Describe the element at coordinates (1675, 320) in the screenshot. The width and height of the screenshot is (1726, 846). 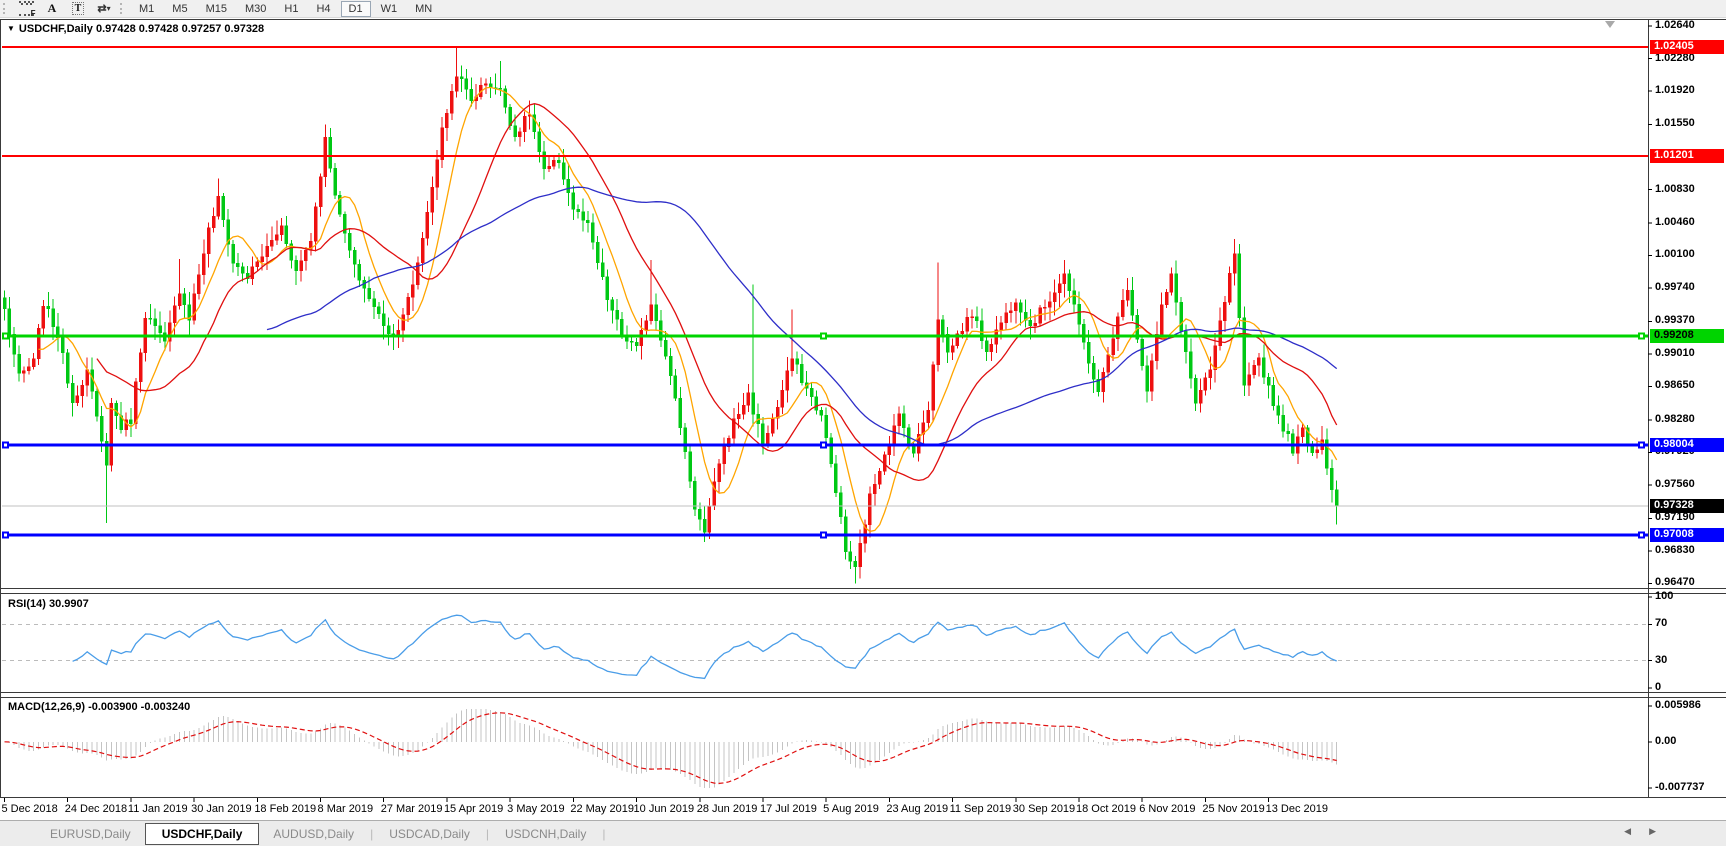
I see `price-axis-label: 0.99370` at that location.